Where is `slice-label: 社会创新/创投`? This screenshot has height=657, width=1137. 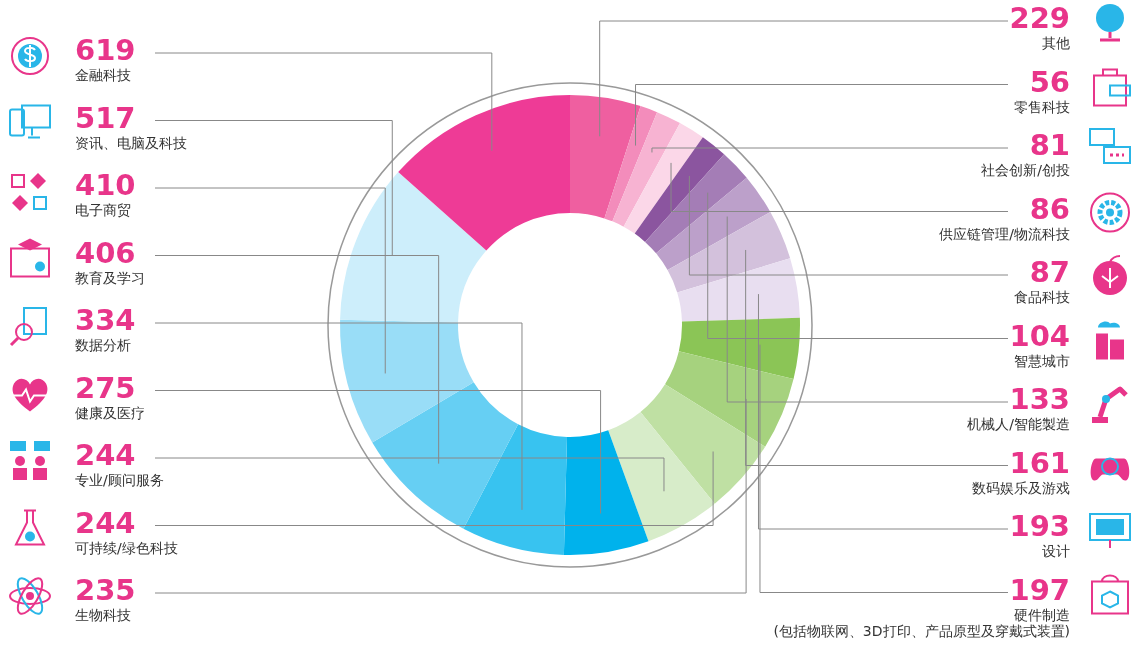
slice-label: 社会创新/创投 is located at coordinates (1025, 170).